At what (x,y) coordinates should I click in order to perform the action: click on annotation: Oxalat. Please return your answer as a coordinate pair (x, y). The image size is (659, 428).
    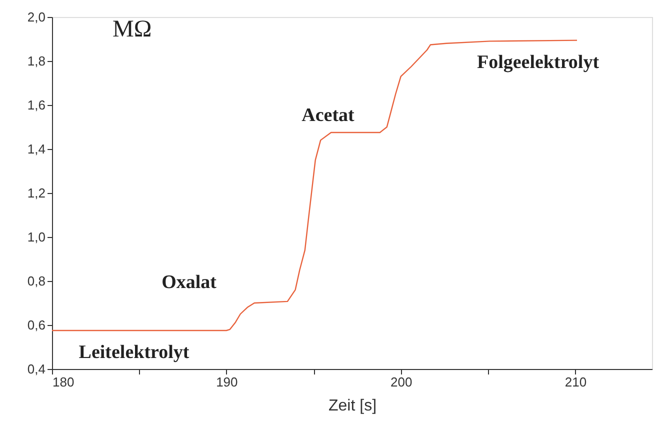
    Looking at the image, I should click on (190, 282).